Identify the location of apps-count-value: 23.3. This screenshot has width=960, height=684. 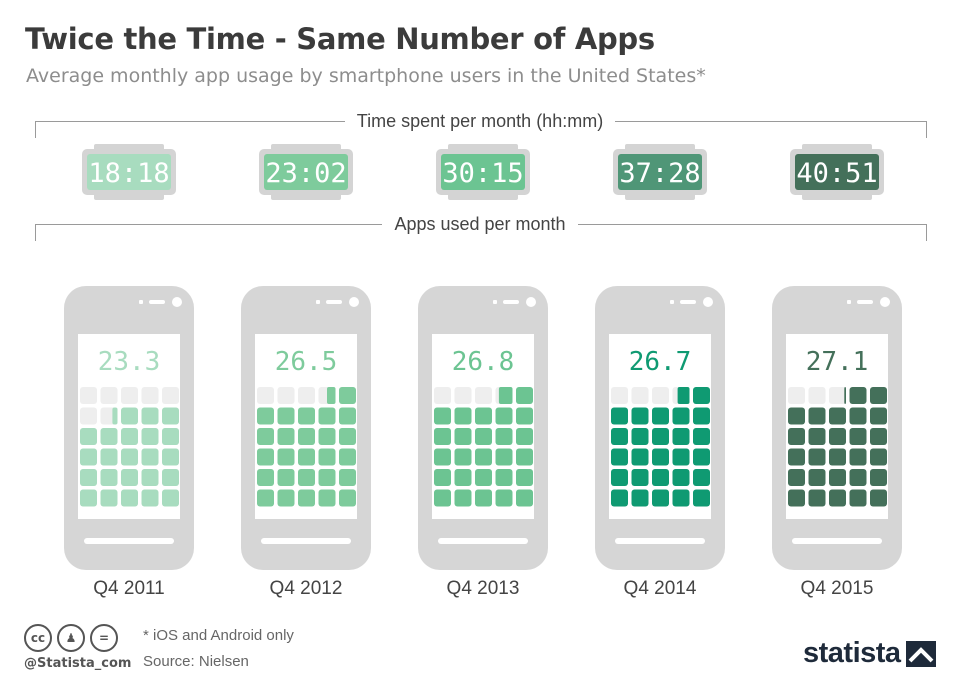
(129, 362).